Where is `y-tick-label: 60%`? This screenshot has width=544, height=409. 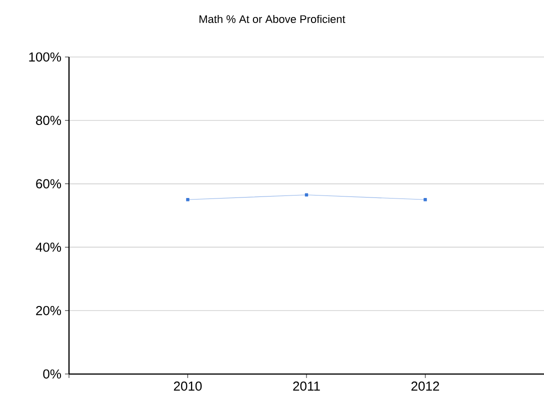 y-tick-label: 60% is located at coordinates (49, 183).